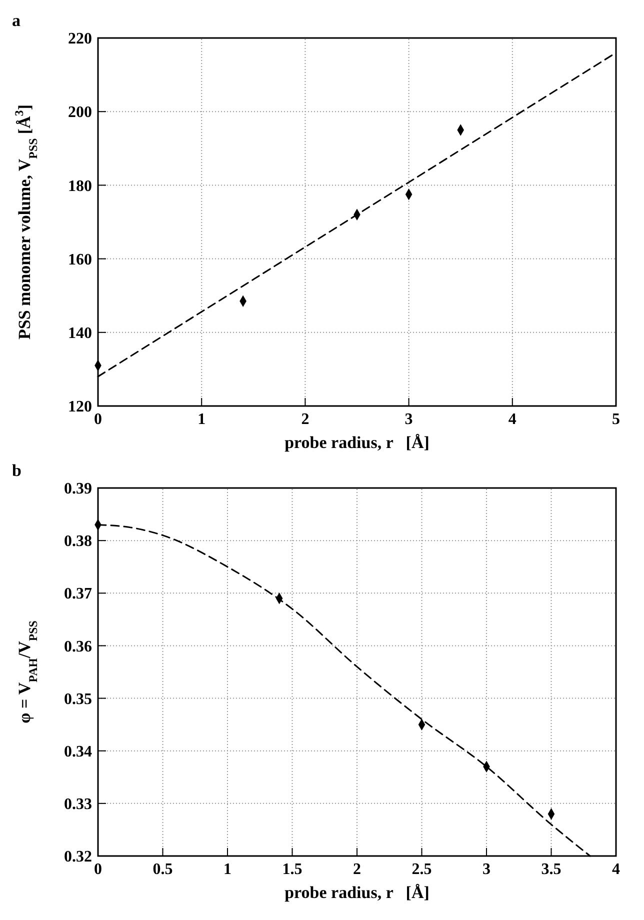  Describe the element at coordinates (78, 857) in the screenshot. I see `y-tick-label: 0.32` at that location.